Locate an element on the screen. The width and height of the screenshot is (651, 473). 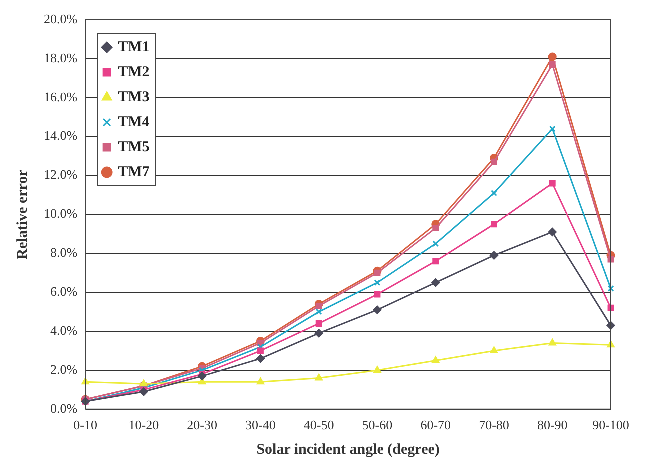
y-tick-label: 4.0% is located at coordinates (64, 330).